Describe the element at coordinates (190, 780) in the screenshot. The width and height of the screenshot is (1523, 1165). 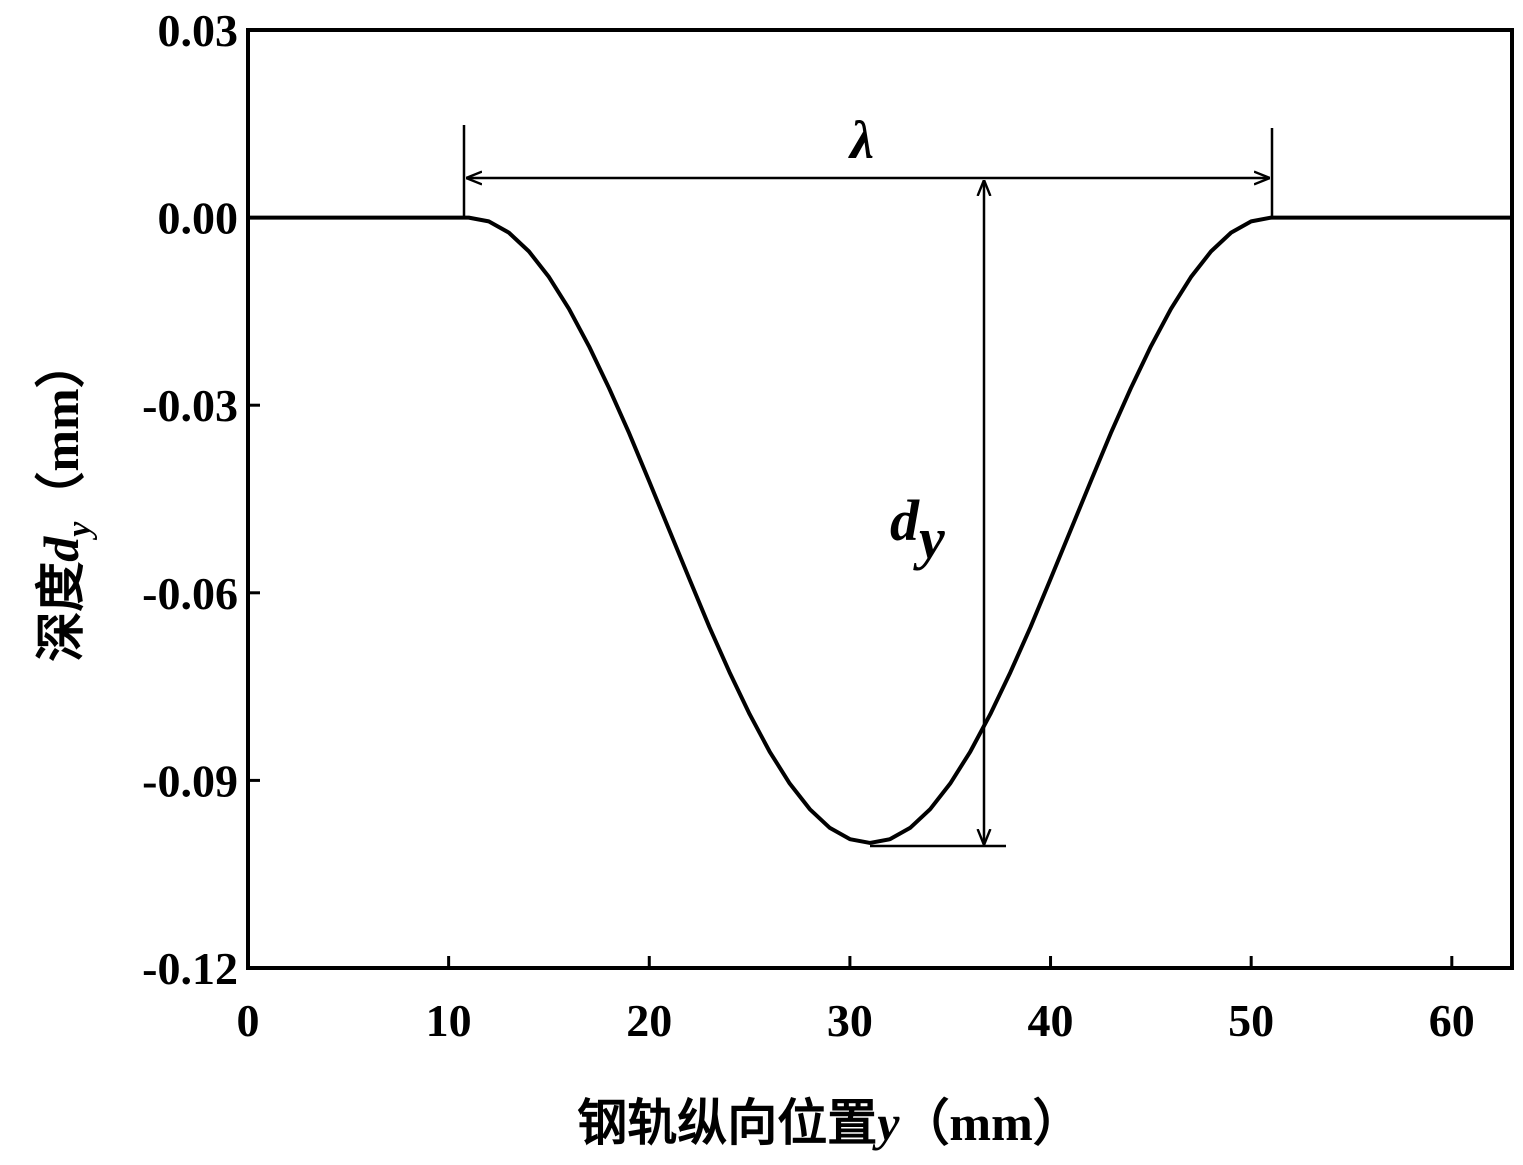
I see `y-tick-label: -0.09` at that location.